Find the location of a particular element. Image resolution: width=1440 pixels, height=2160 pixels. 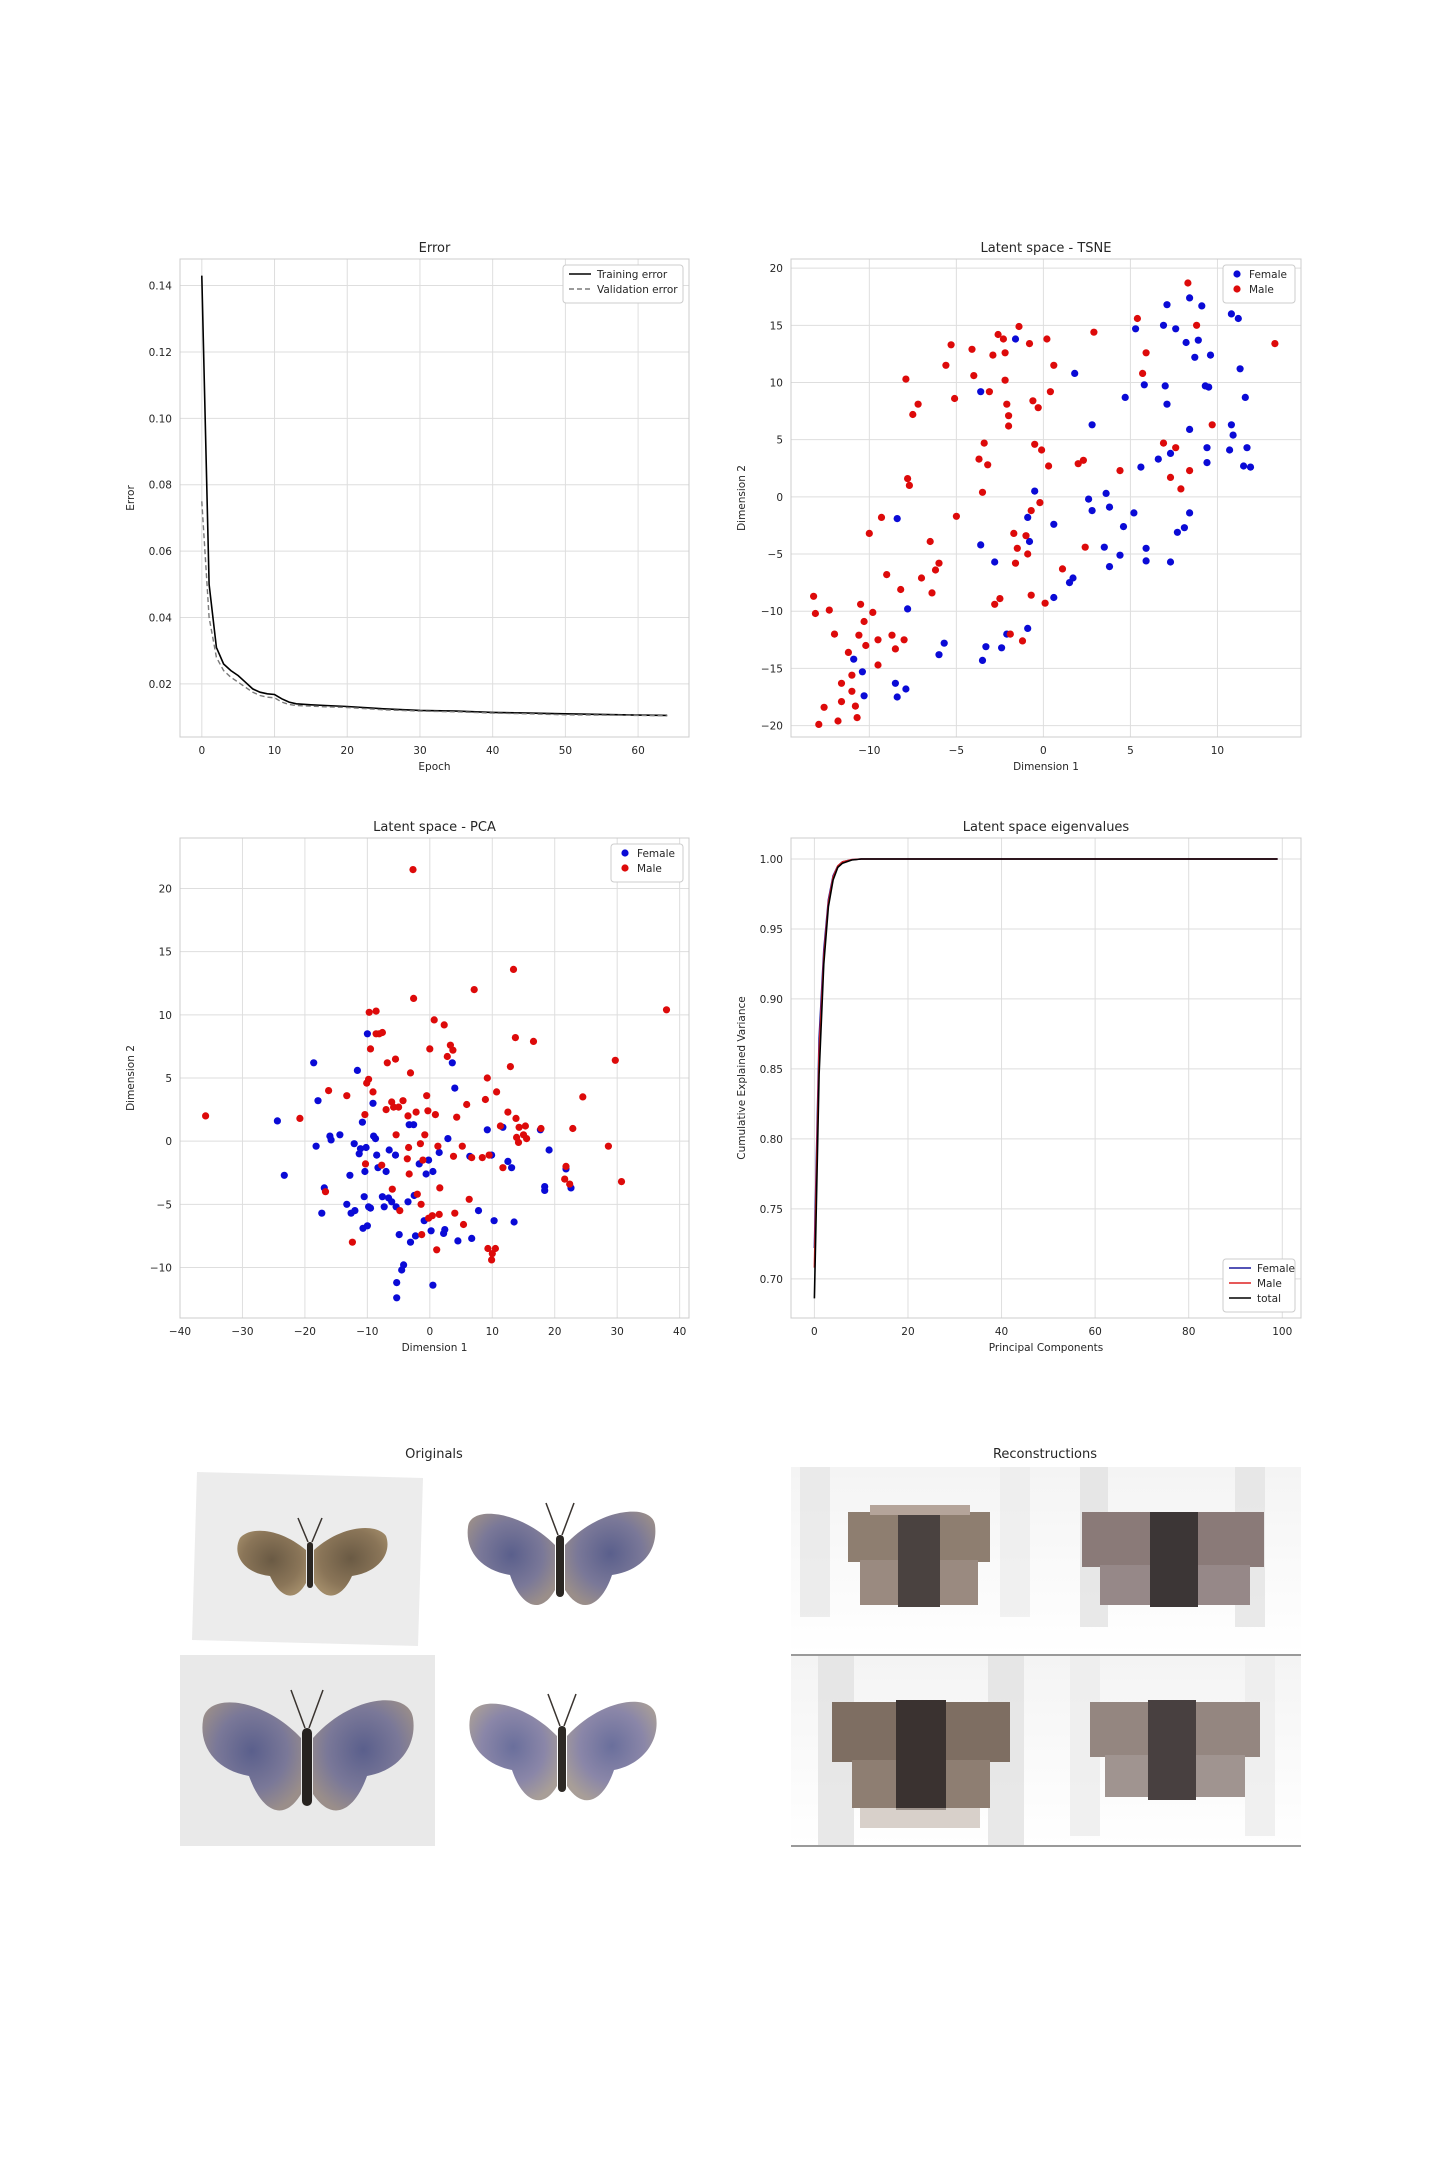

legend-label: Female is located at coordinates (1268, 275).